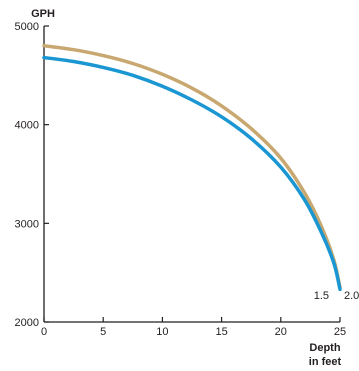 The height and width of the screenshot is (371, 359). What do you see at coordinates (27, 224) in the screenshot?
I see `y-tick-label: 3000` at bounding box center [27, 224].